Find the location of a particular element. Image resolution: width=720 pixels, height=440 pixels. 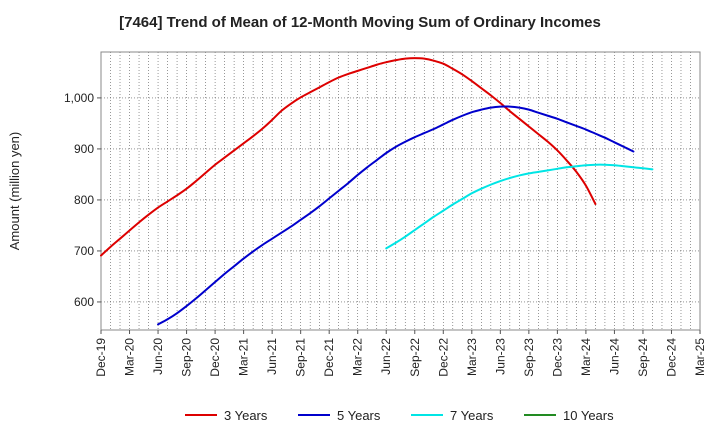

x-tick-label: Sep-21 is located at coordinates (301, 357).